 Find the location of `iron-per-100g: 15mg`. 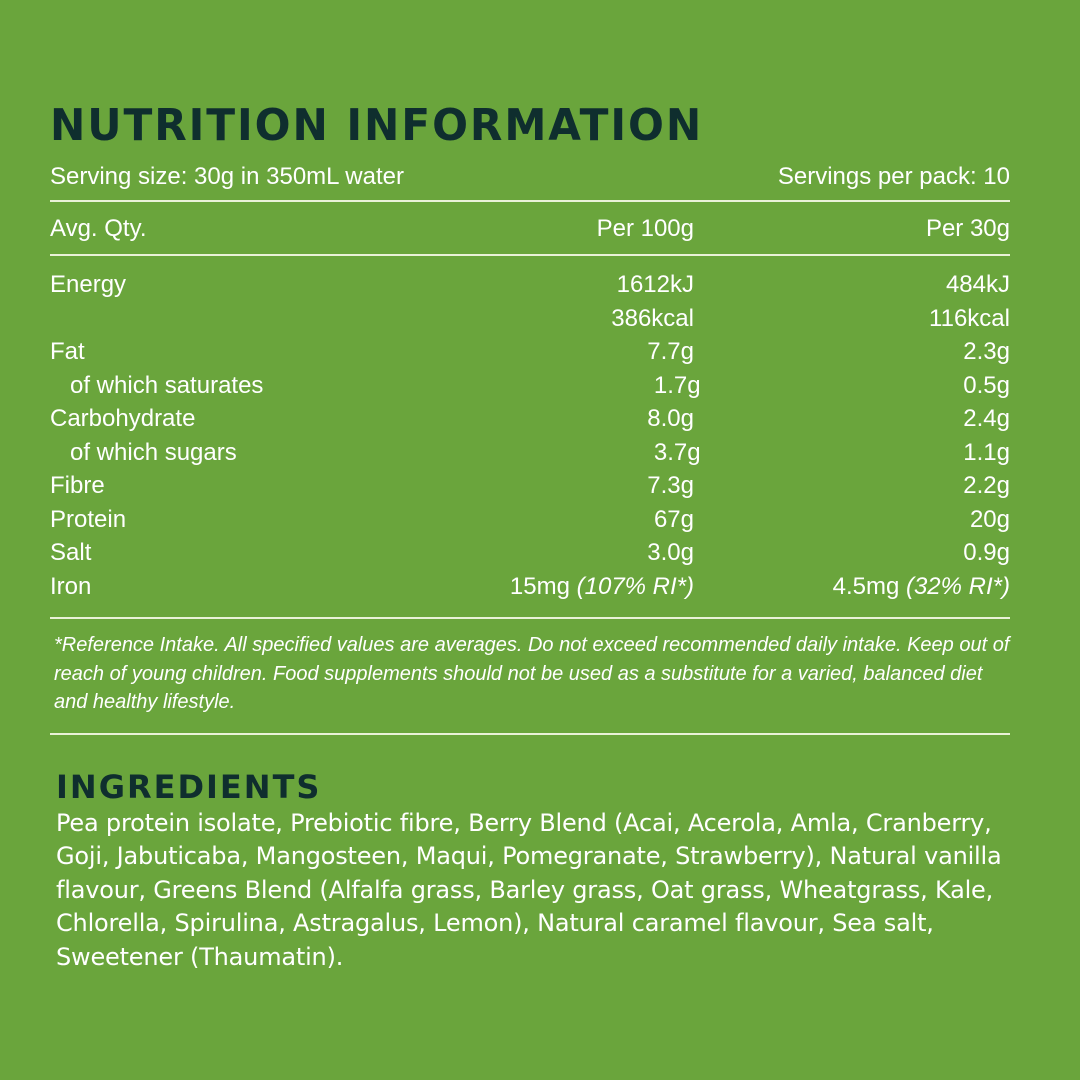

iron-per-100g: 15mg is located at coordinates (539, 586).